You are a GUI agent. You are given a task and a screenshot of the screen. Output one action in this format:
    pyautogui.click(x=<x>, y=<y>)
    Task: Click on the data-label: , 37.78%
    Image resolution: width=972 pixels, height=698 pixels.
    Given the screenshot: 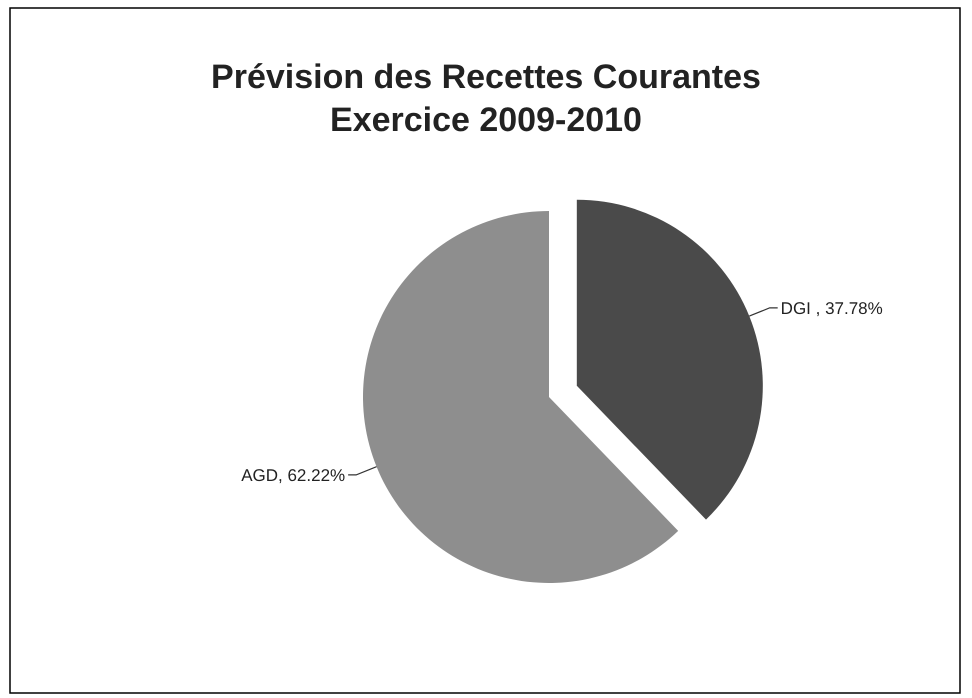 What is the action you would take?
    pyautogui.click(x=846, y=308)
    